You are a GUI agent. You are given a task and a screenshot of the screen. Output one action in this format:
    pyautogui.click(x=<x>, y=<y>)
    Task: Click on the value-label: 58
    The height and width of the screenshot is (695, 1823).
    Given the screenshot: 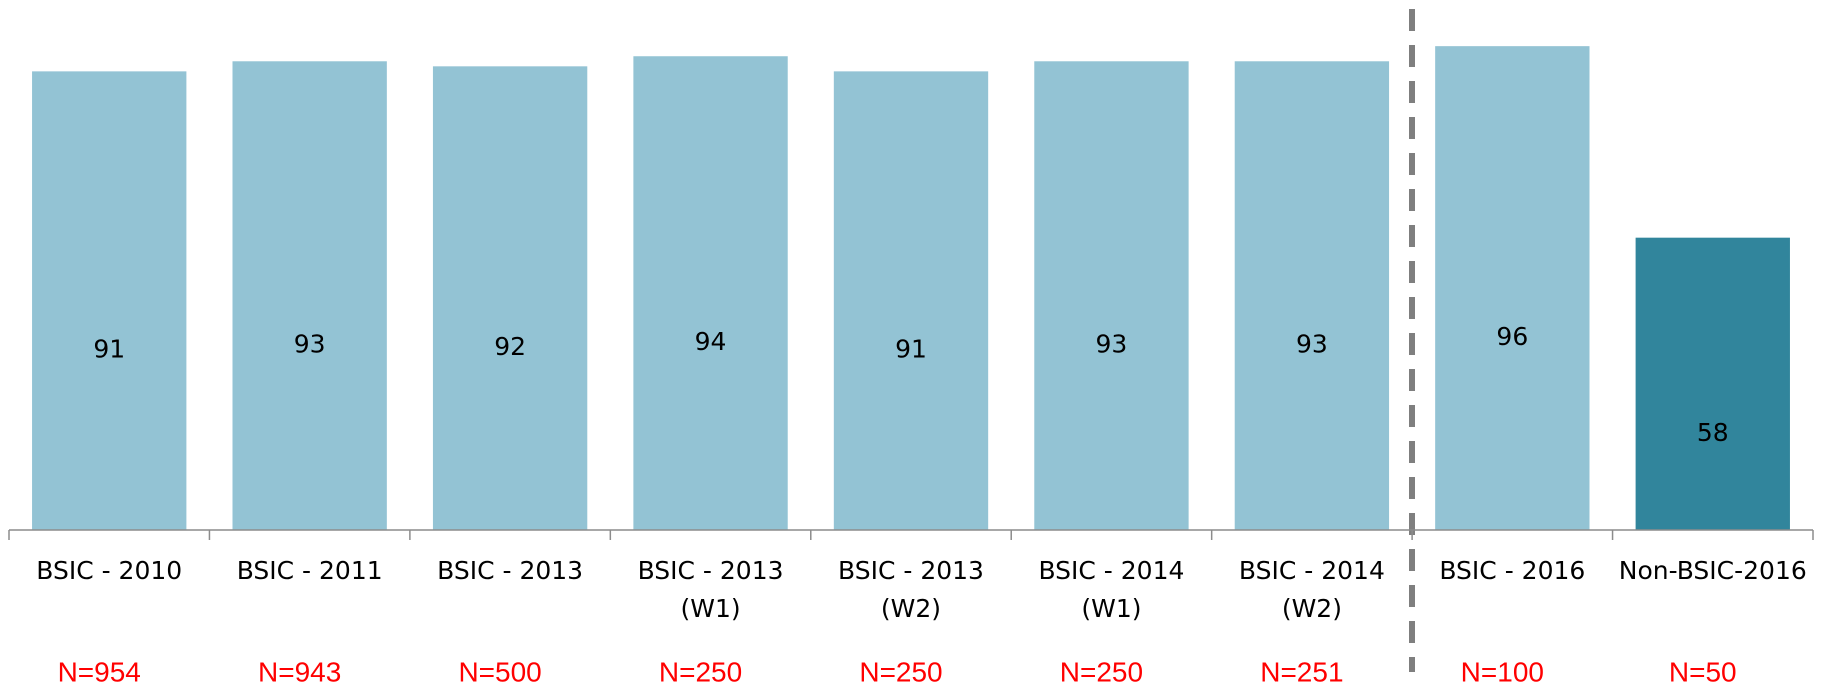 What is the action you would take?
    pyautogui.click(x=1713, y=432)
    